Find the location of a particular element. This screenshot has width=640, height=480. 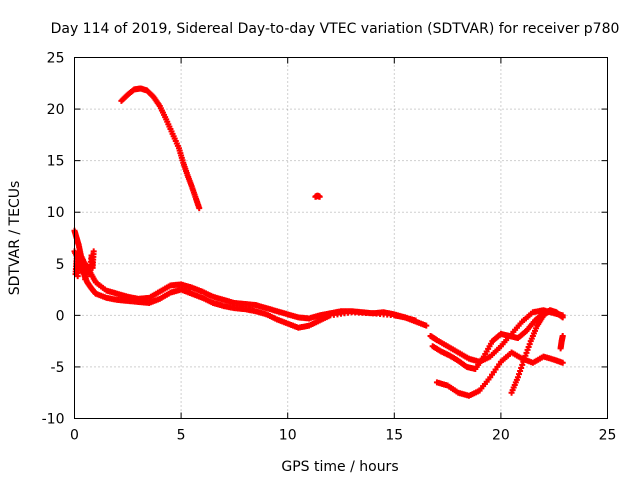

y-tick-label: 5 is located at coordinates (60, 265).